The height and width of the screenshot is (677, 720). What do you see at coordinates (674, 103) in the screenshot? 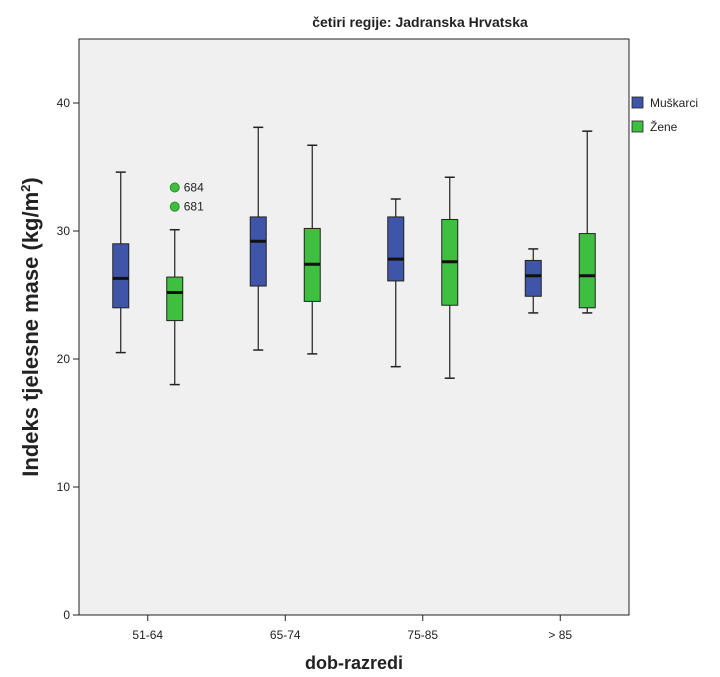
I see `legend-label: Muškarci` at bounding box center [674, 103].